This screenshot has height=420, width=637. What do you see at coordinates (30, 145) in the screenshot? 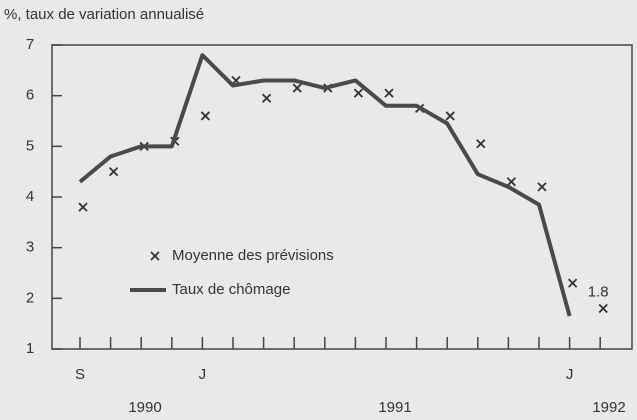
I see `y-tick-label: 5` at bounding box center [30, 145].